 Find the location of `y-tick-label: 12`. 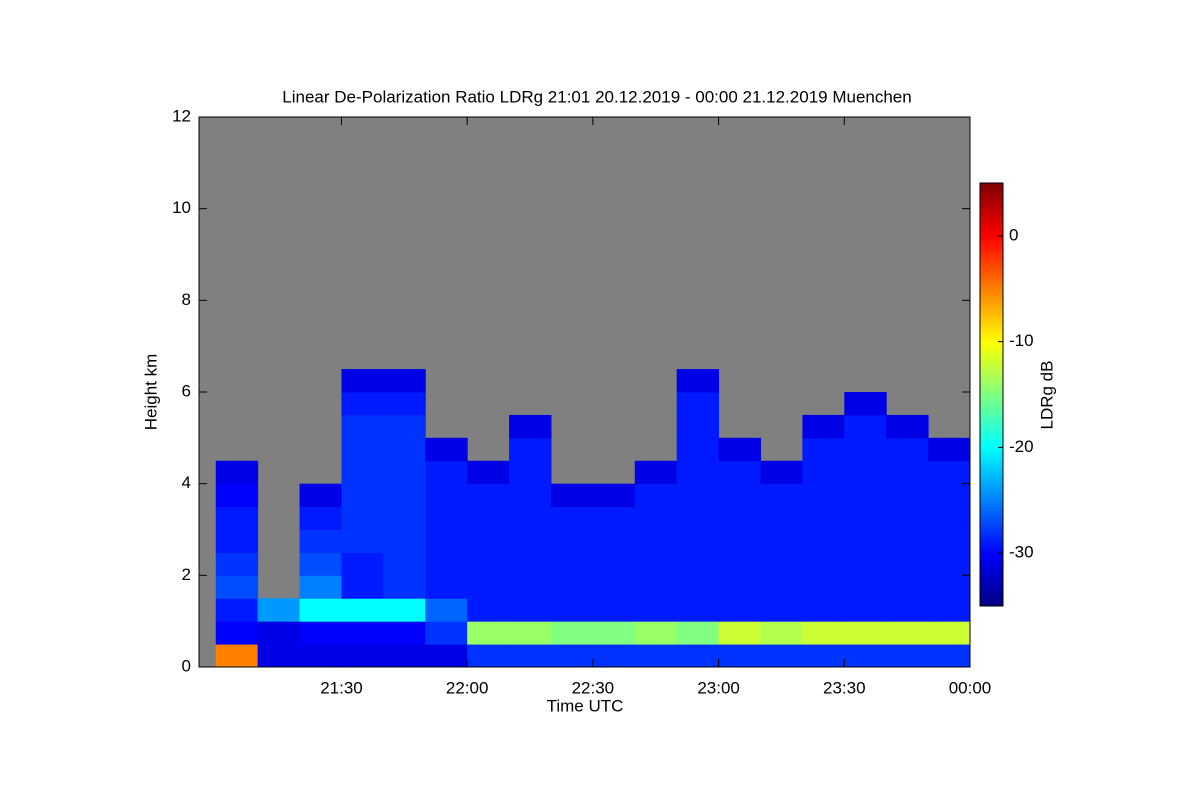

y-tick-label: 12 is located at coordinates (181, 115).